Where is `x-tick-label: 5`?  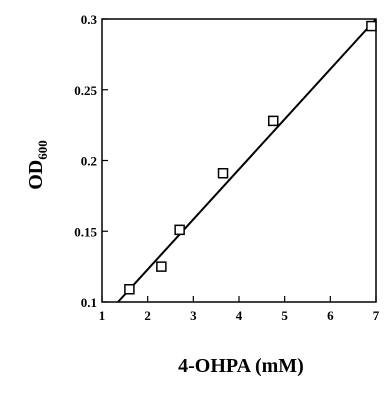 x-tick-label: 5 is located at coordinates (284, 315).